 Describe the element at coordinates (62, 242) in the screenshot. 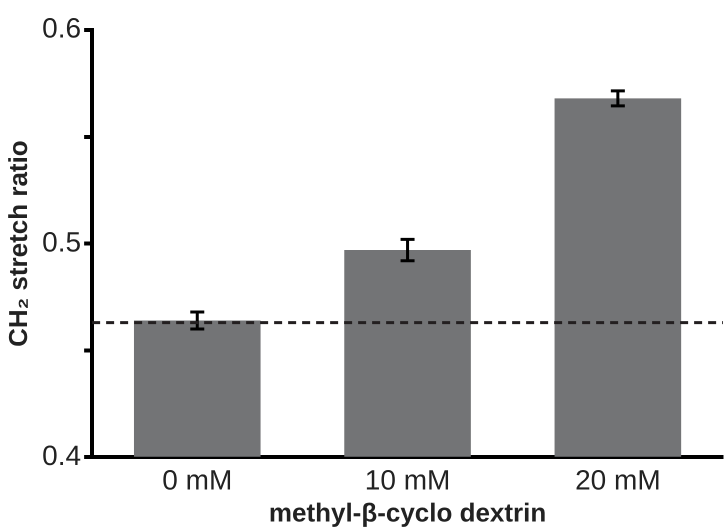

I see `y-tick-label: 0.5` at that location.